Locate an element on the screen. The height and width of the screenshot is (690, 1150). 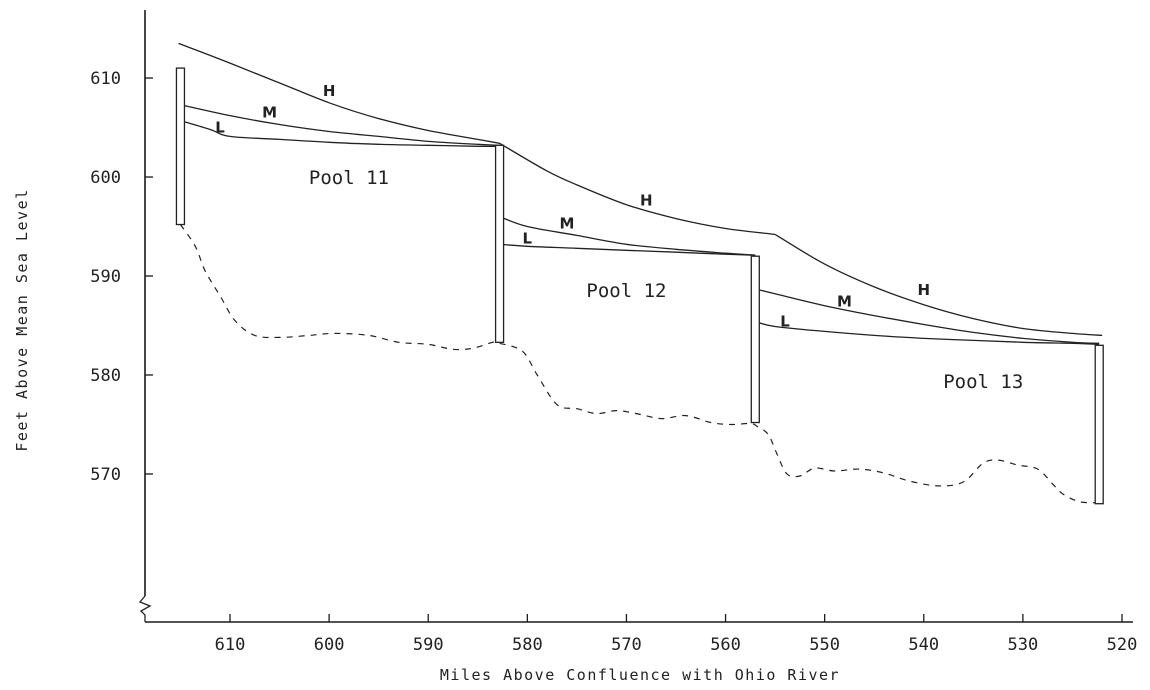
x-tick-label: 570 is located at coordinates (626, 645).